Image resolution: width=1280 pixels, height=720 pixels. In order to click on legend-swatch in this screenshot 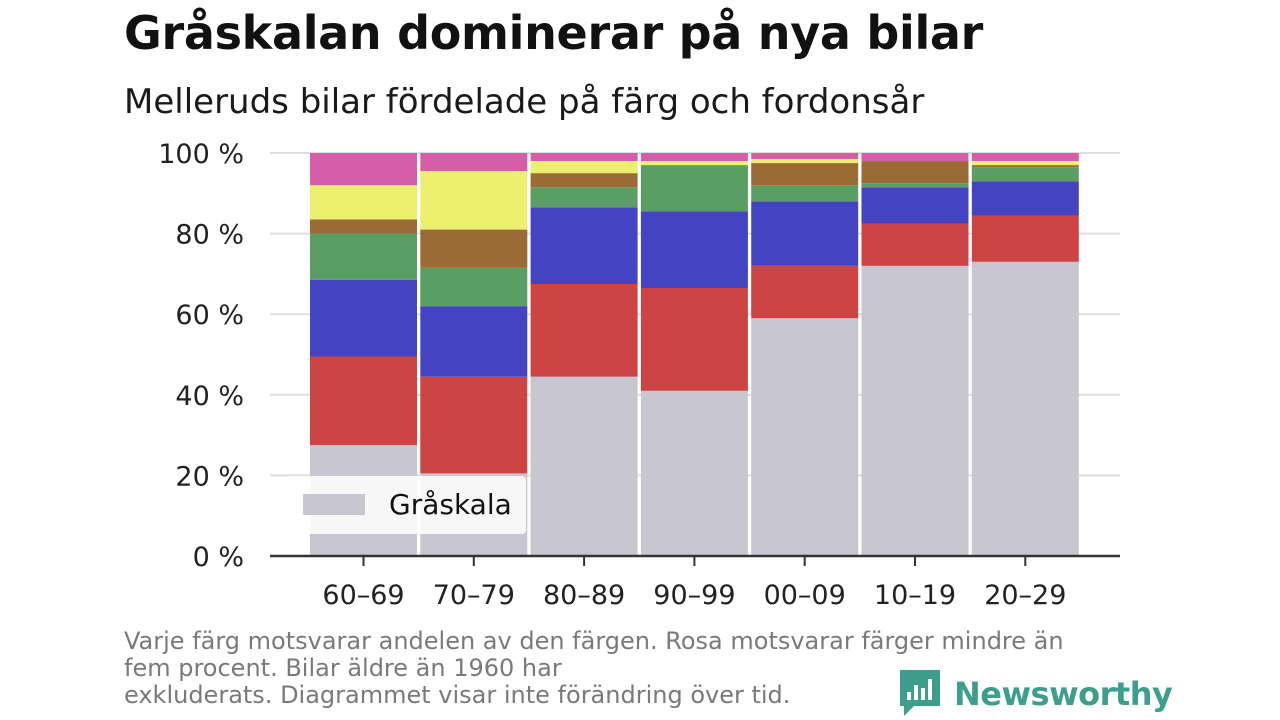, I will do `click(334, 504)`.